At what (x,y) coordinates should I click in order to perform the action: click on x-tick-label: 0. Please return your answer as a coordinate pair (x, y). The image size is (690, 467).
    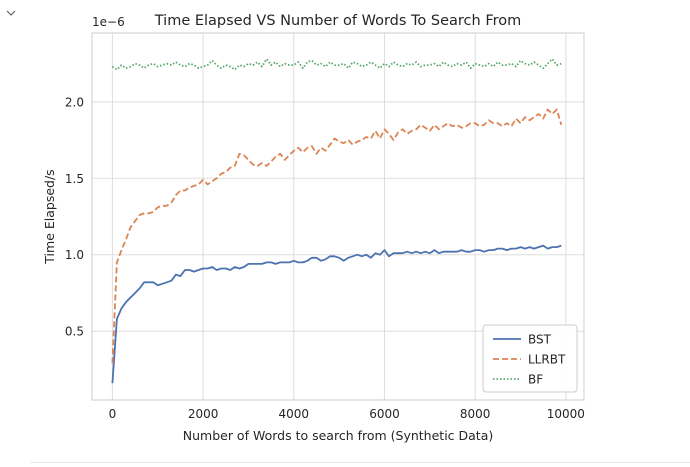
    Looking at the image, I should click on (113, 414).